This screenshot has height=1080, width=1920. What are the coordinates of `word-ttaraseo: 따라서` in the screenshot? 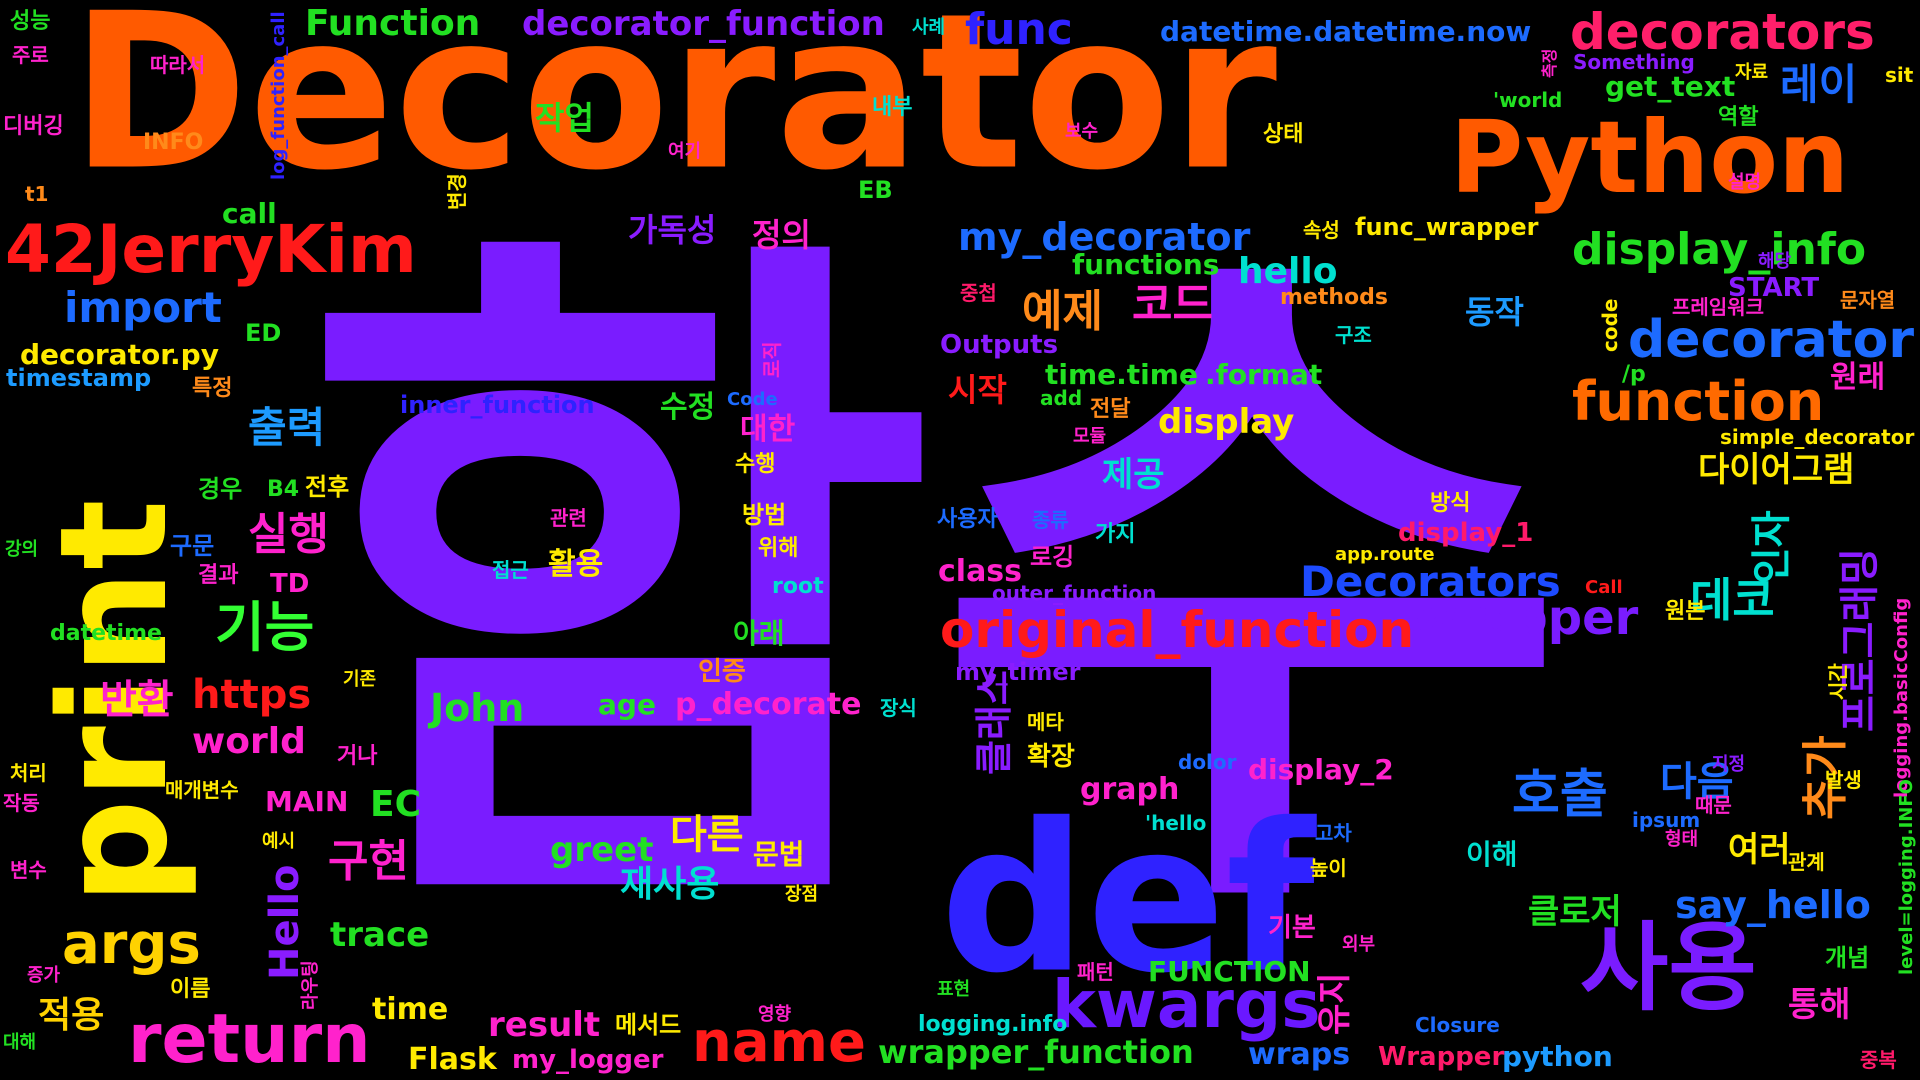 It's located at (178, 65).